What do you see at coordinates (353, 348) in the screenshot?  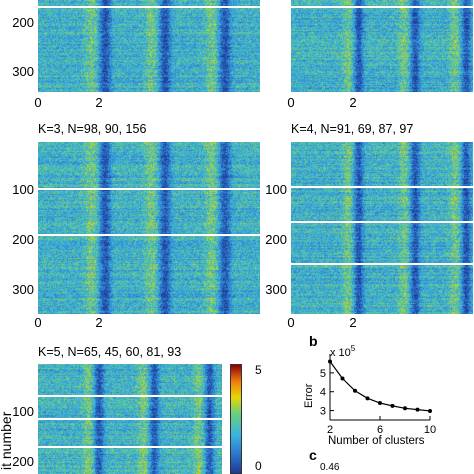 I see `y-multiplier-exponent: 5` at bounding box center [353, 348].